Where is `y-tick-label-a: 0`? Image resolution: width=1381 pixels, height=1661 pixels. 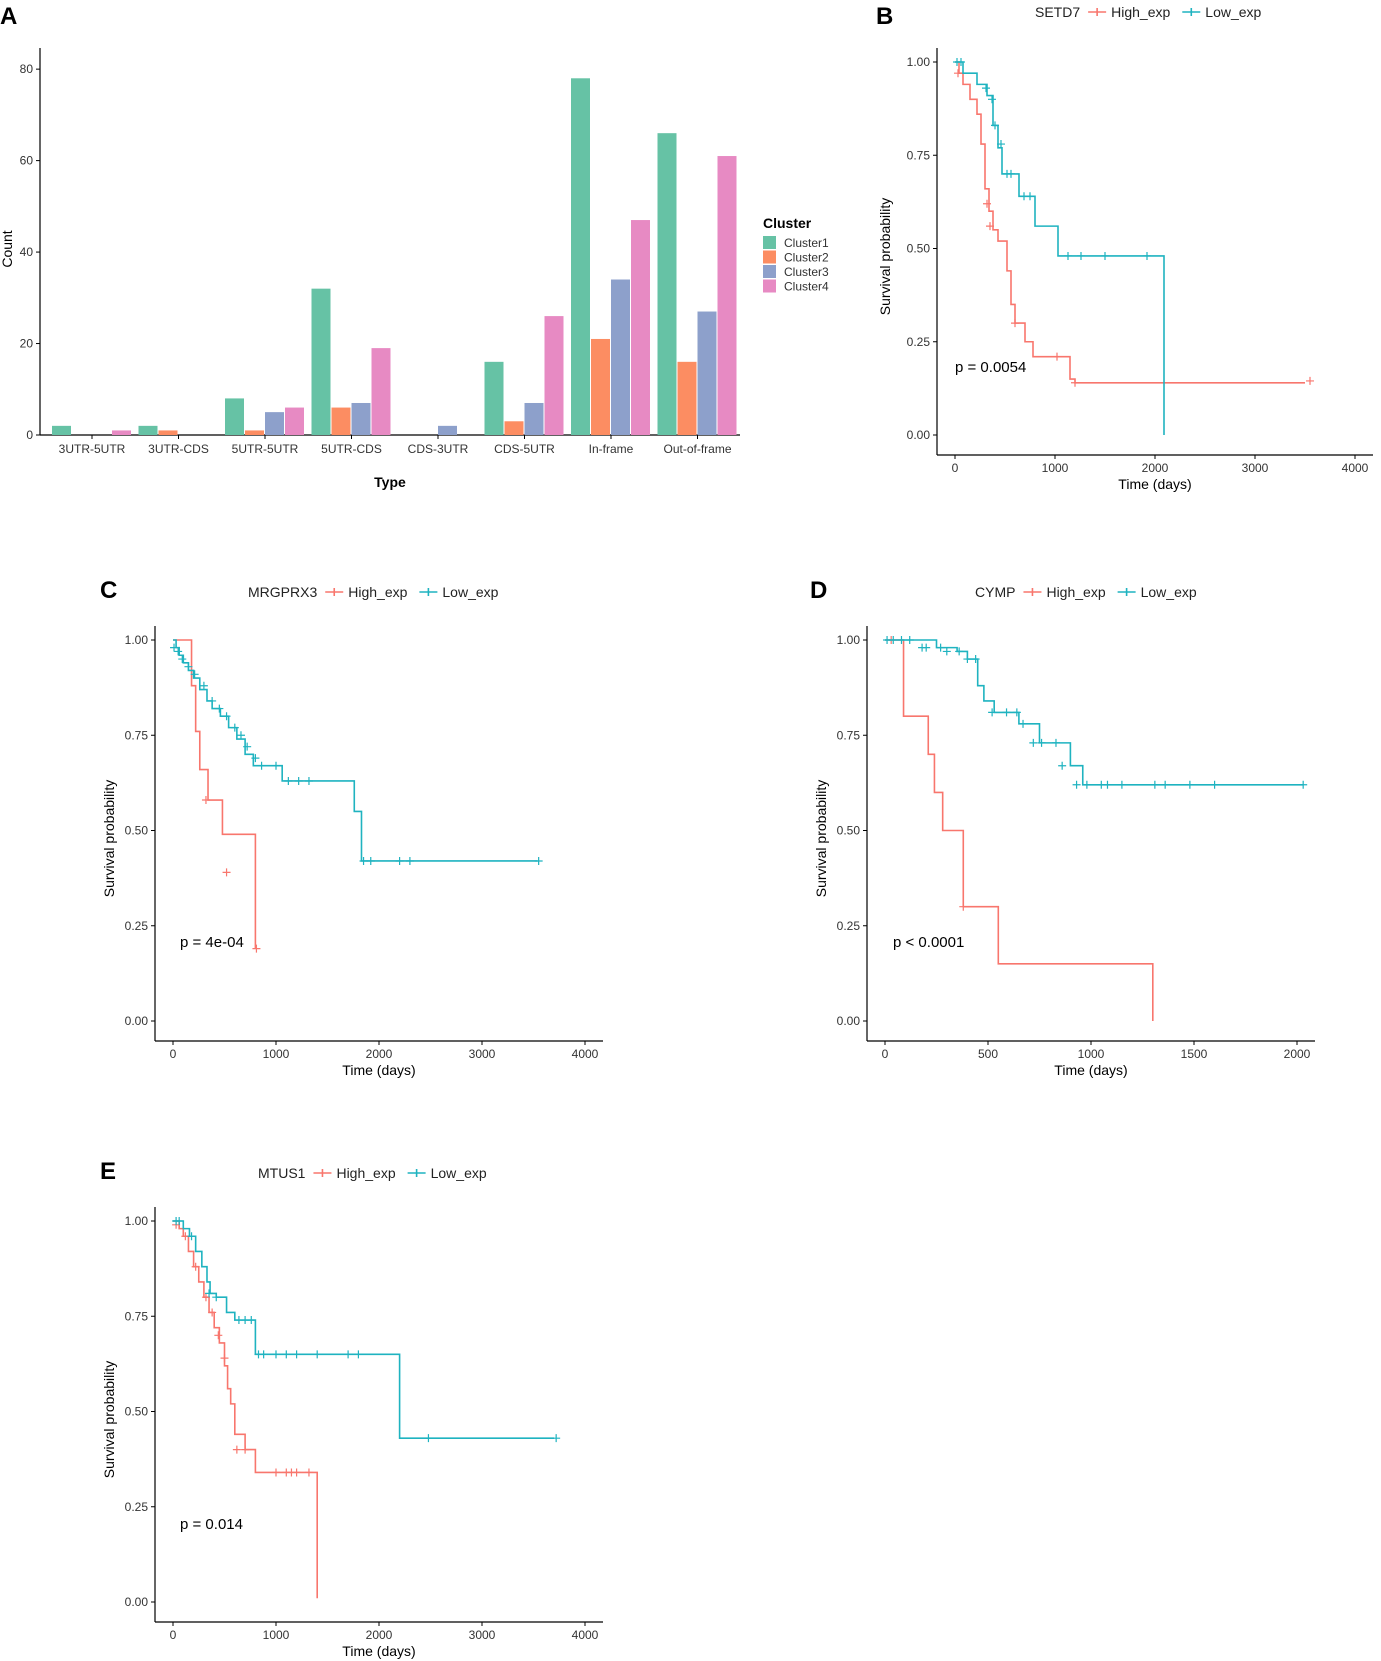
y-tick-label-a: 0 is located at coordinates (29, 435).